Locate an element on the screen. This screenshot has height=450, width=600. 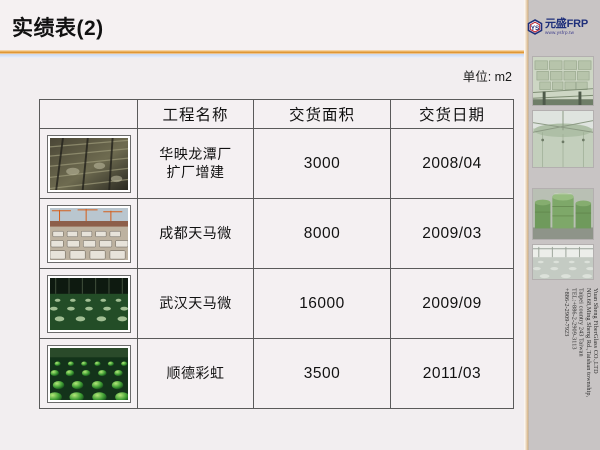
table-row: 成都天马微 8000 2009/03 is located at coordinates (276, 233).